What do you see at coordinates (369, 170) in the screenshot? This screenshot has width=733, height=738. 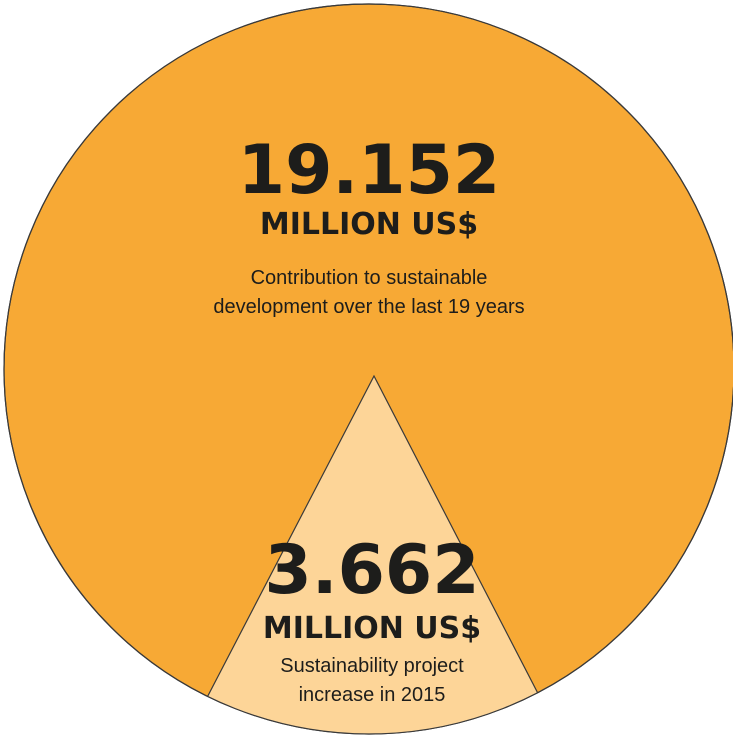 I see `total-value: 19.152` at bounding box center [369, 170].